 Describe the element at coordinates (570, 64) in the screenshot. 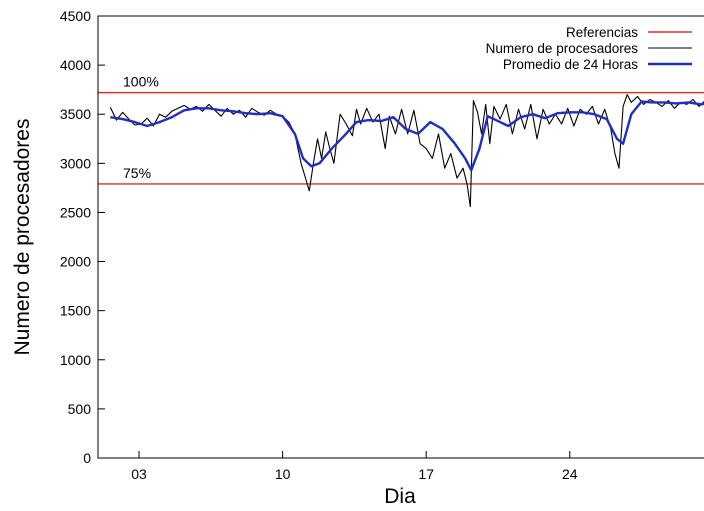

I see `legend-label-2: Promedio de 24 Horas` at that location.